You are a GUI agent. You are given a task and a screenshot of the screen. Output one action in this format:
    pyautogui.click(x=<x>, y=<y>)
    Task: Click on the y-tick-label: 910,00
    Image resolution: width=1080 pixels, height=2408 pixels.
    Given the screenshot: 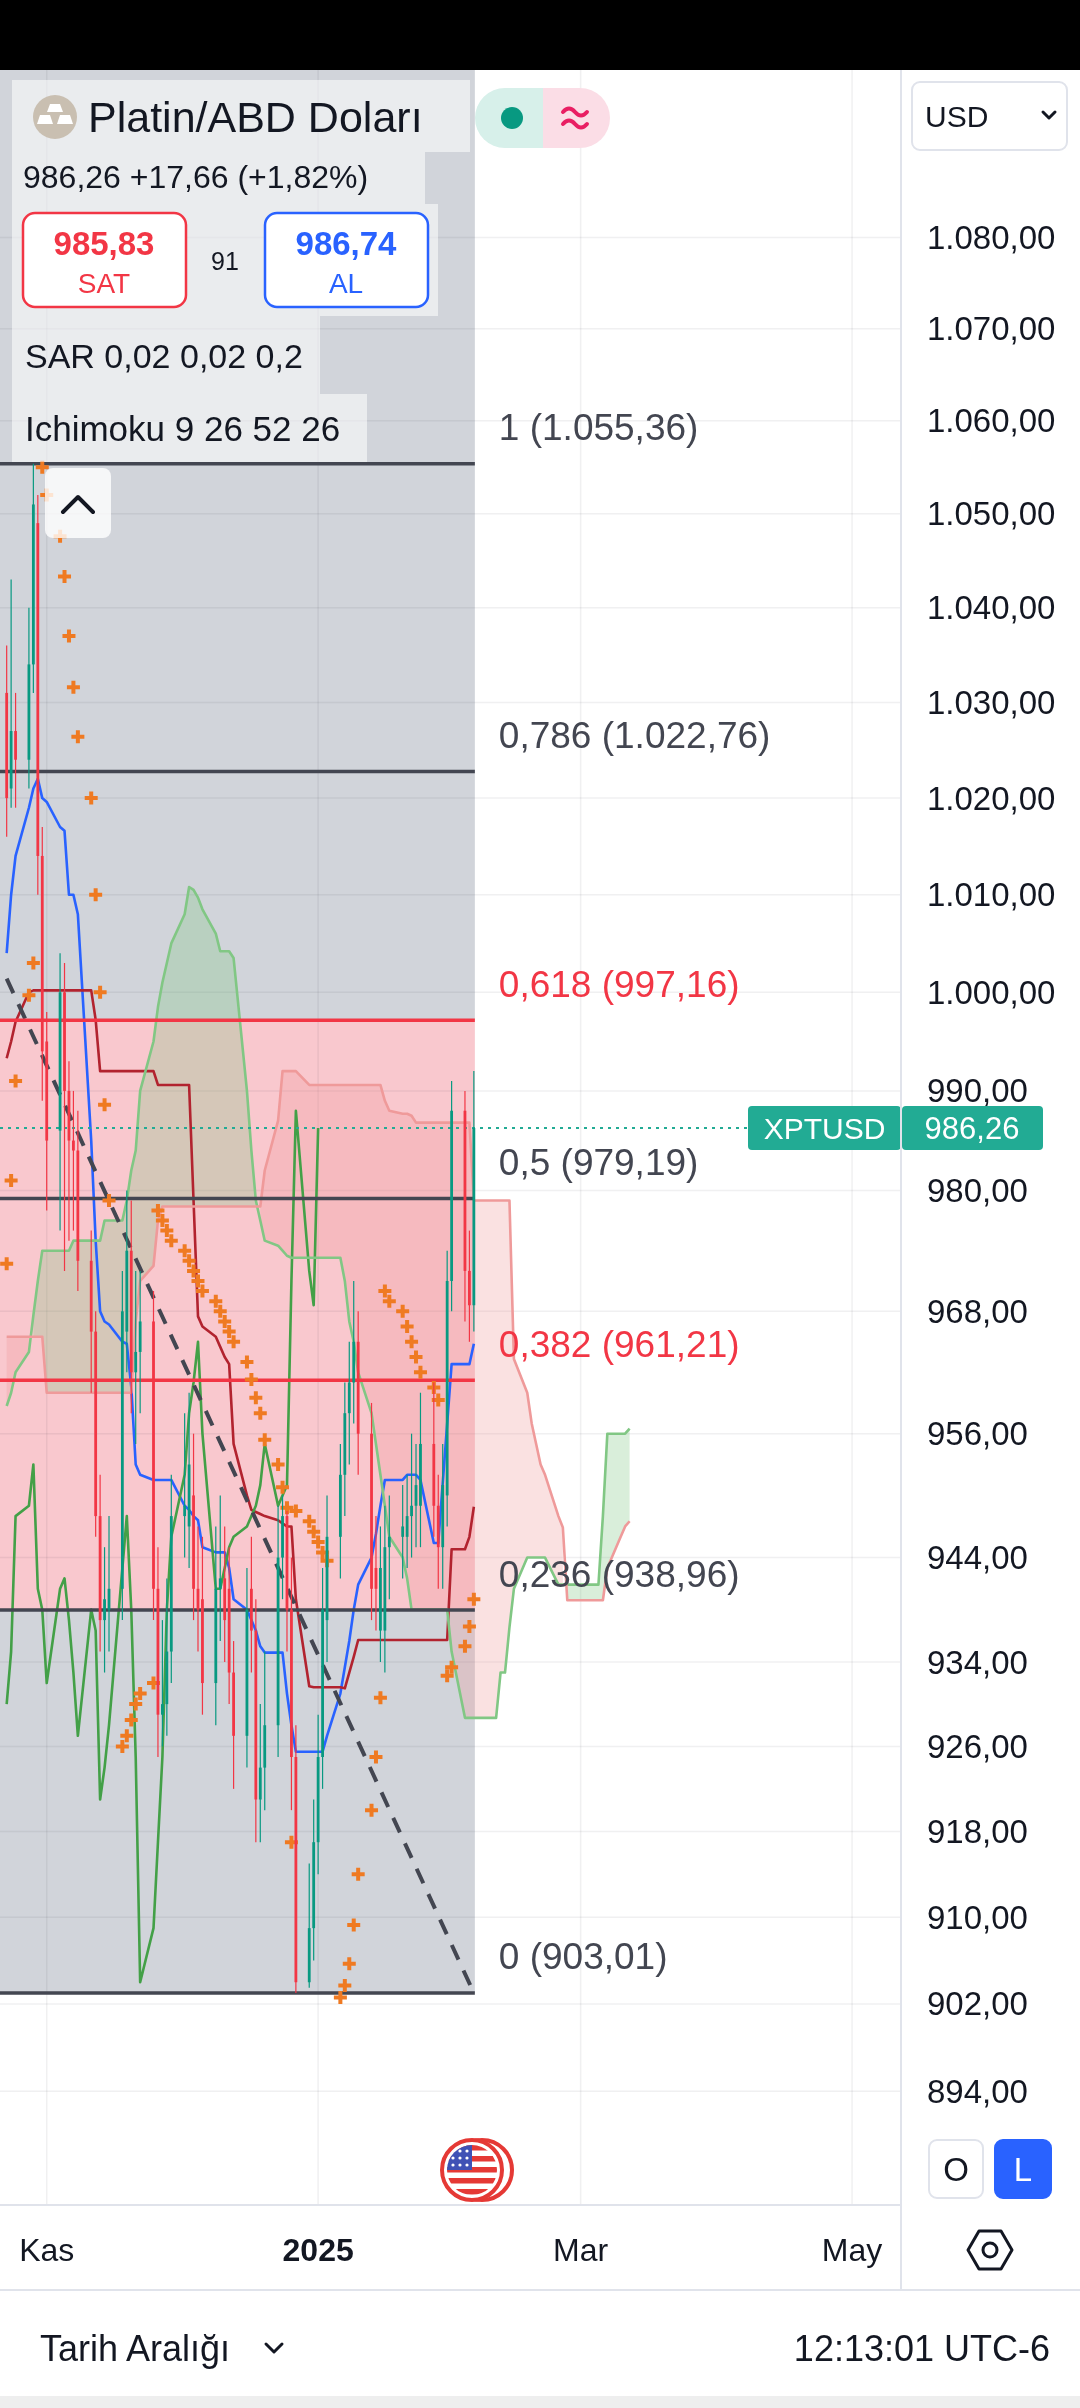 What is the action you would take?
    pyautogui.click(x=977, y=1917)
    